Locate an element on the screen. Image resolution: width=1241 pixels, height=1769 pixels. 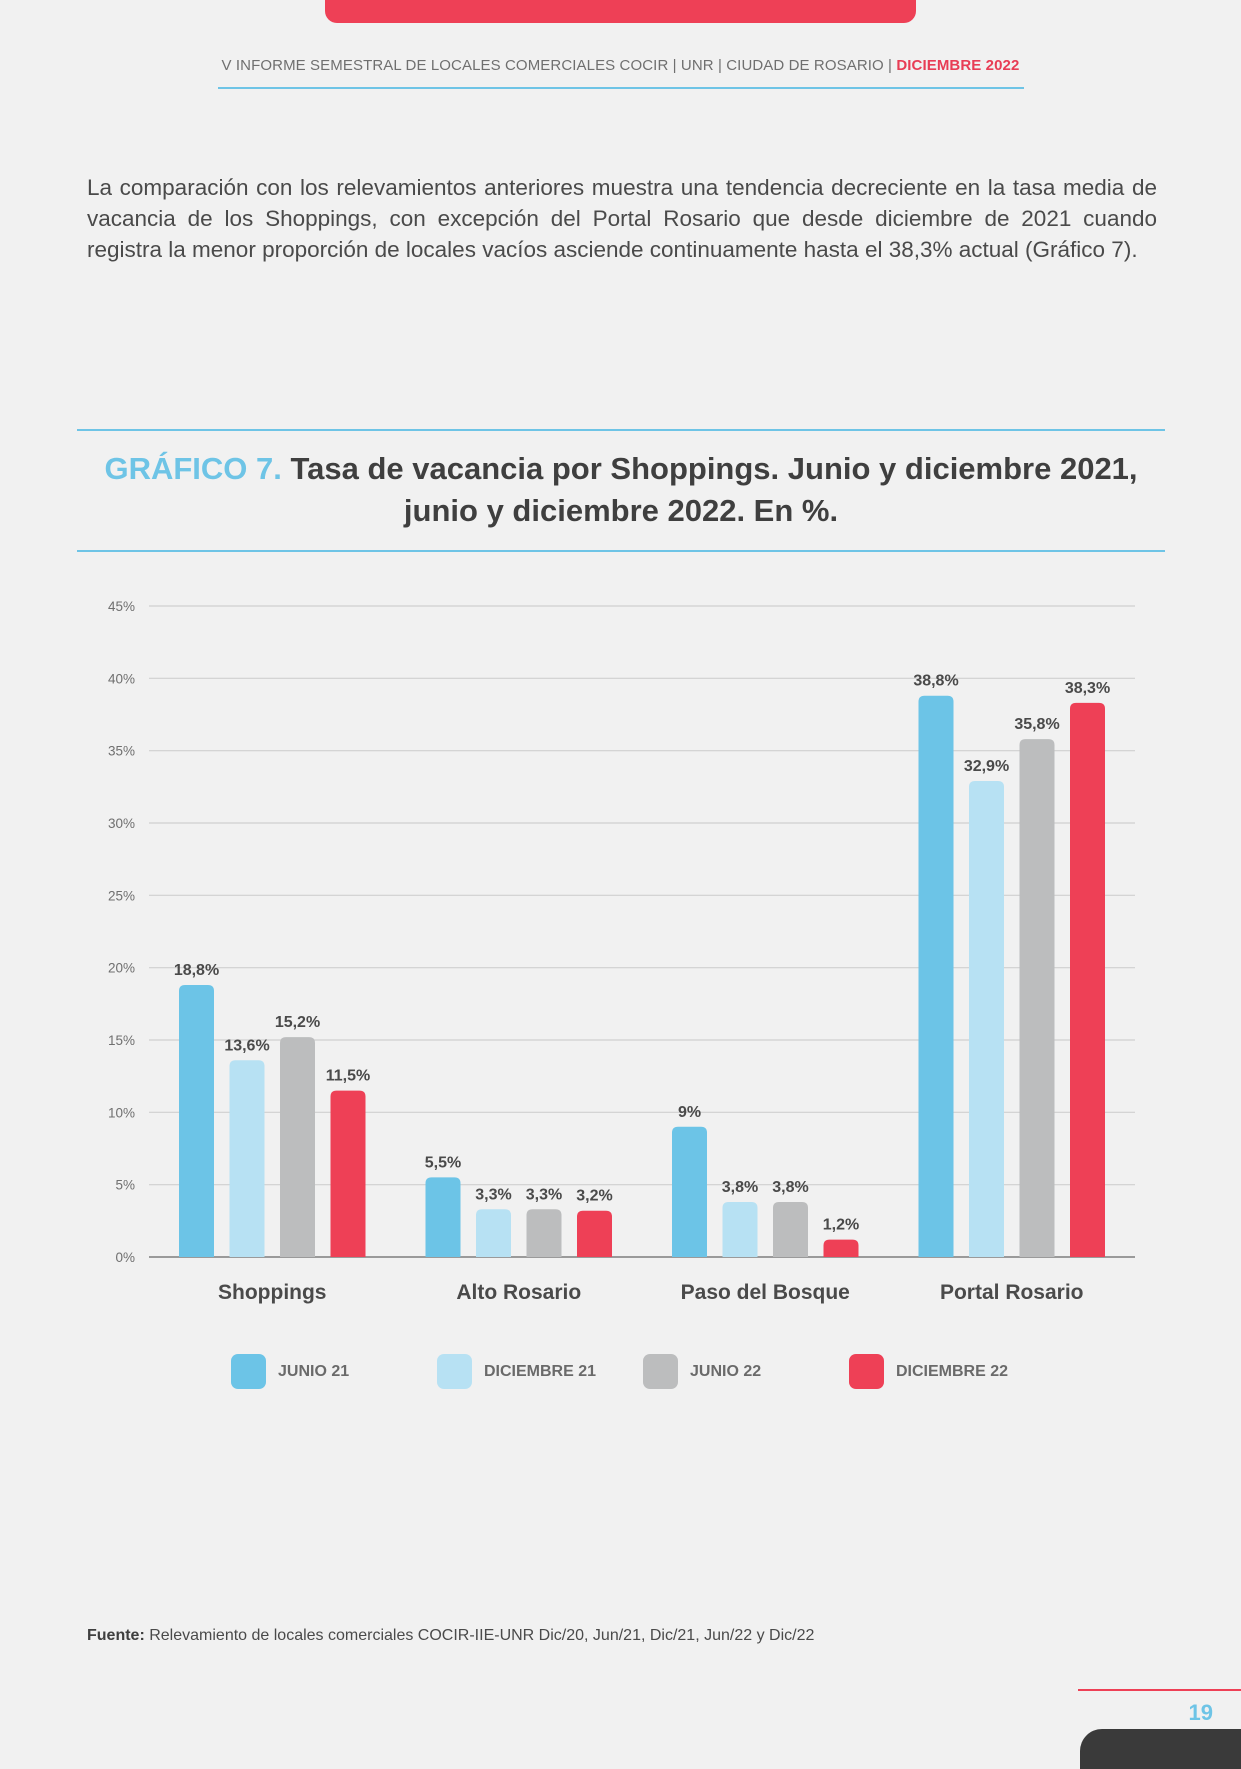
bar-value-label: 35,8% is located at coordinates (1036, 724).